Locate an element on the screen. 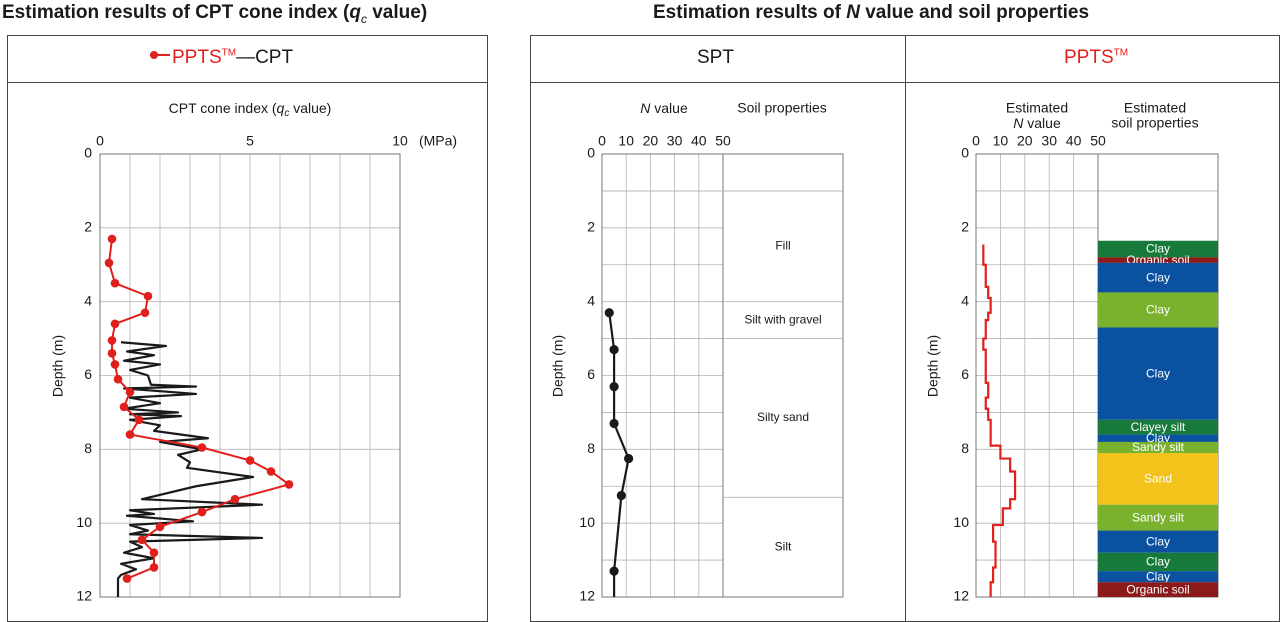 This screenshot has height=622, width=1280. spt-series-line is located at coordinates (618, 453).